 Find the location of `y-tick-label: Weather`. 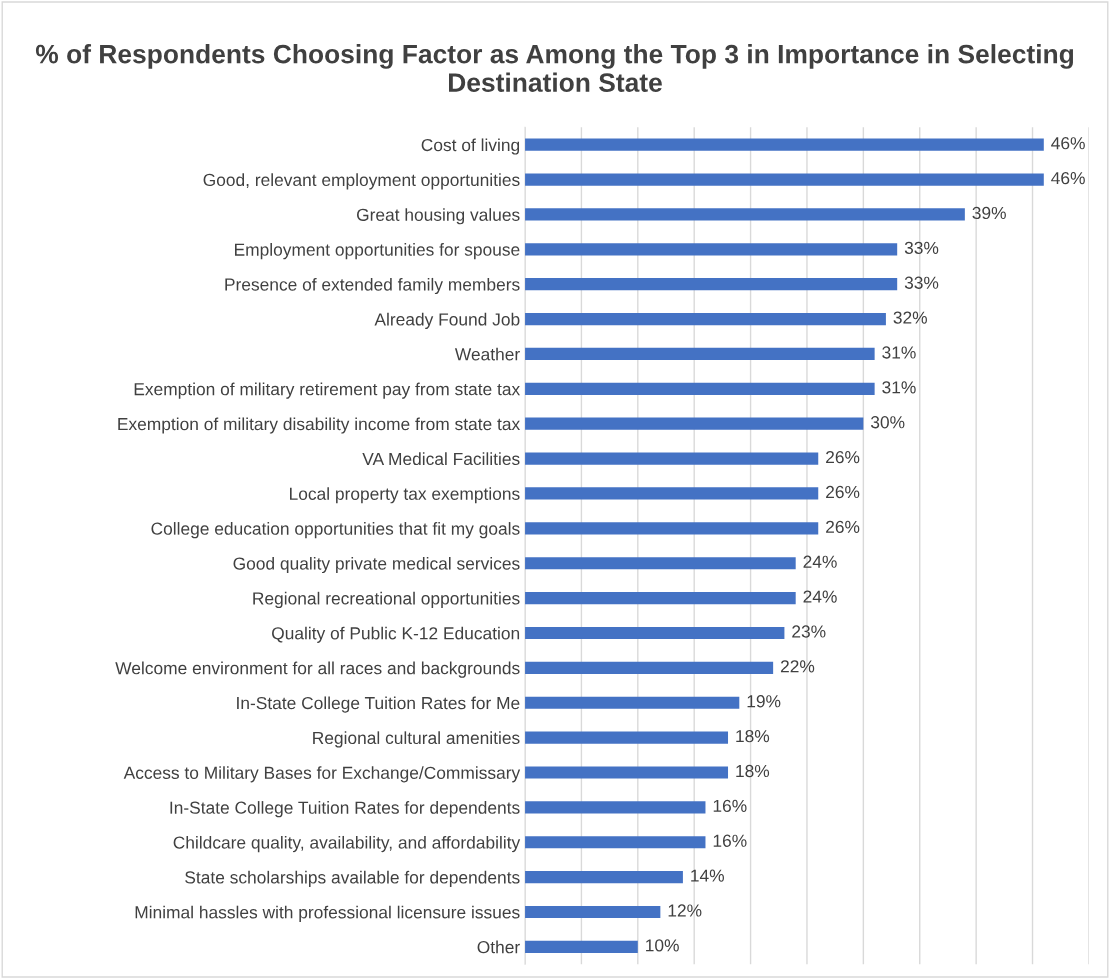

y-tick-label: Weather is located at coordinates (487, 354).